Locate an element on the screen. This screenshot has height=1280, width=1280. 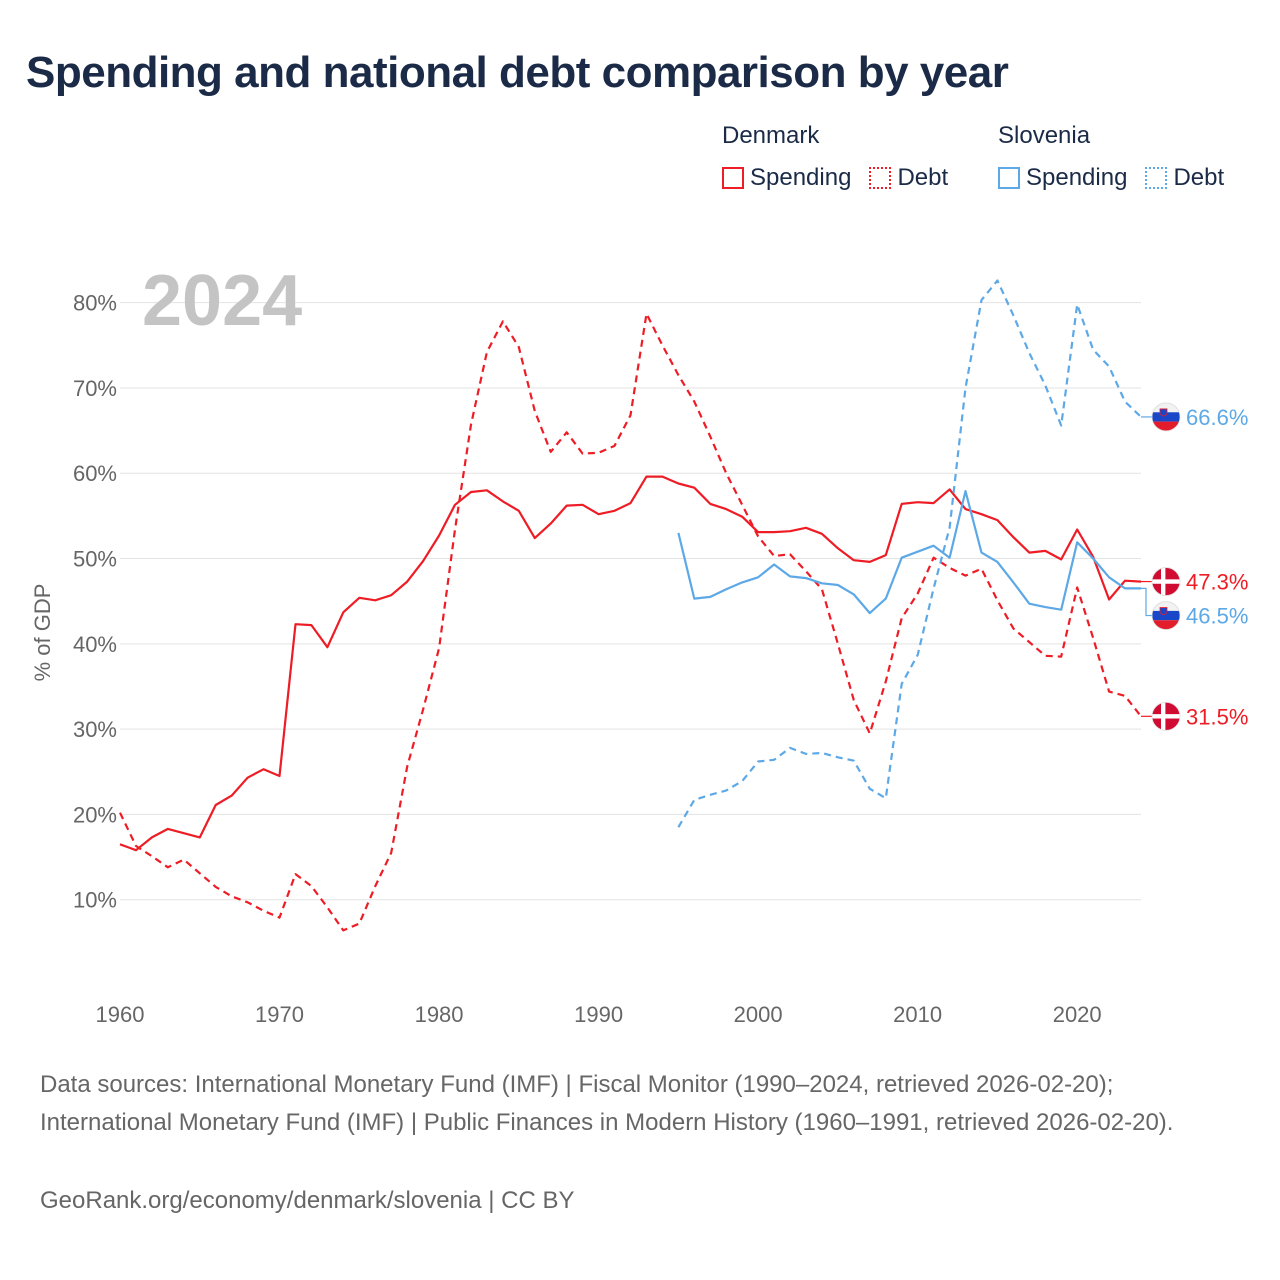
y-tick-label: 20% is located at coordinates (95, 814).